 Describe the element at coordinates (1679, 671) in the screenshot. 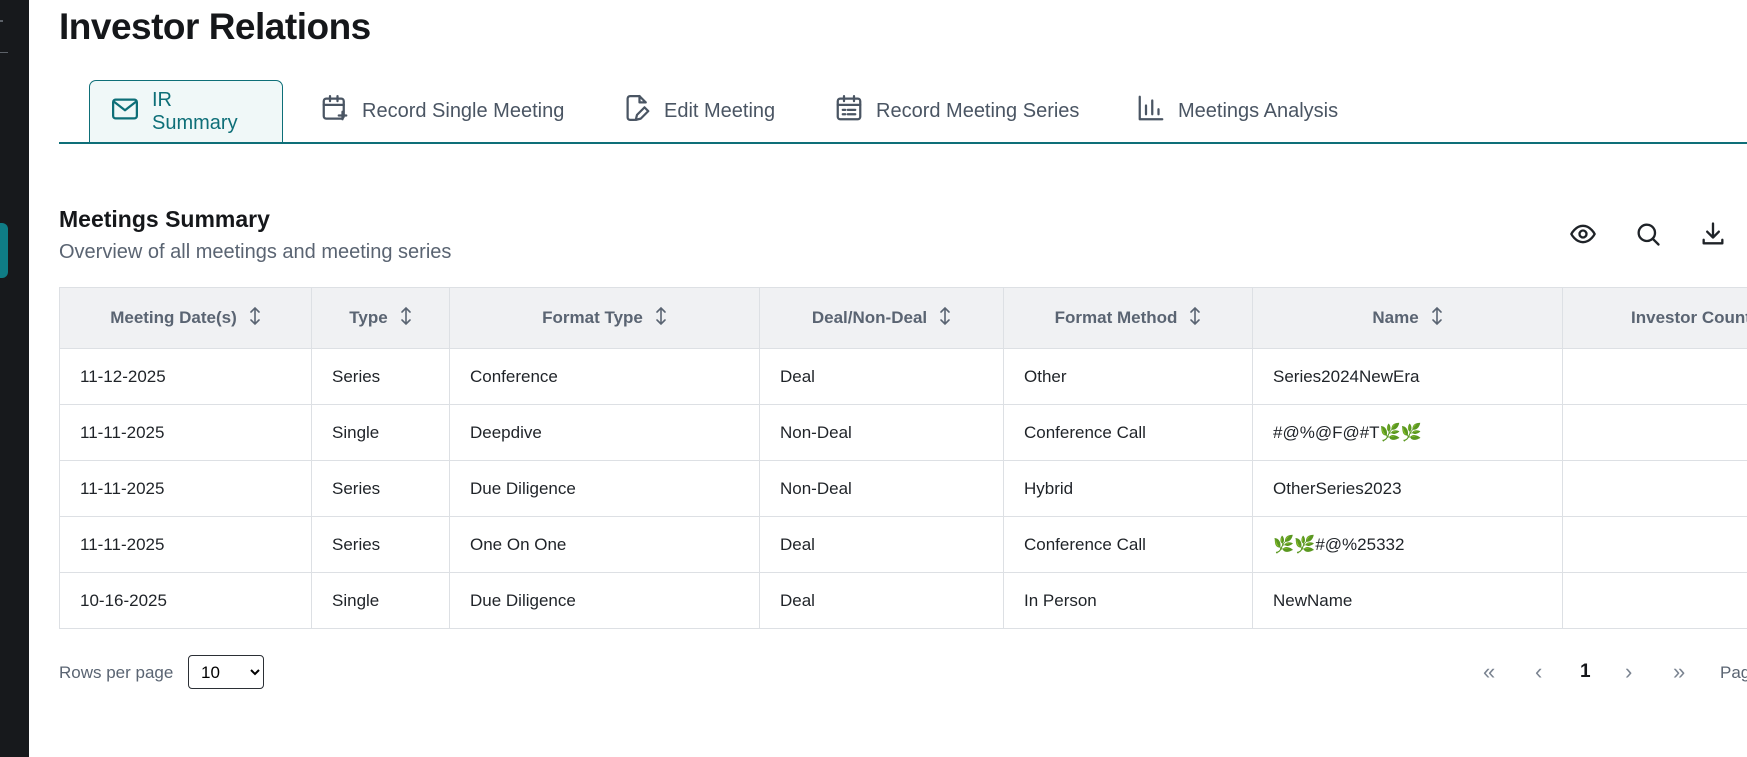

I see `last-page-button: »` at that location.